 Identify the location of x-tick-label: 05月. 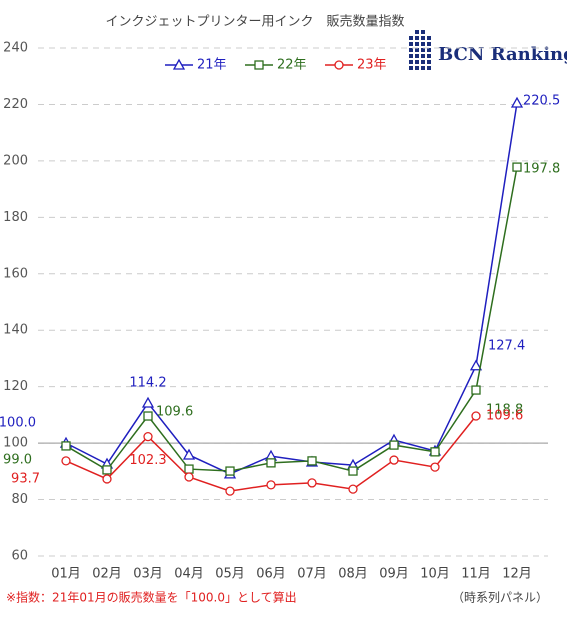
(230, 574).